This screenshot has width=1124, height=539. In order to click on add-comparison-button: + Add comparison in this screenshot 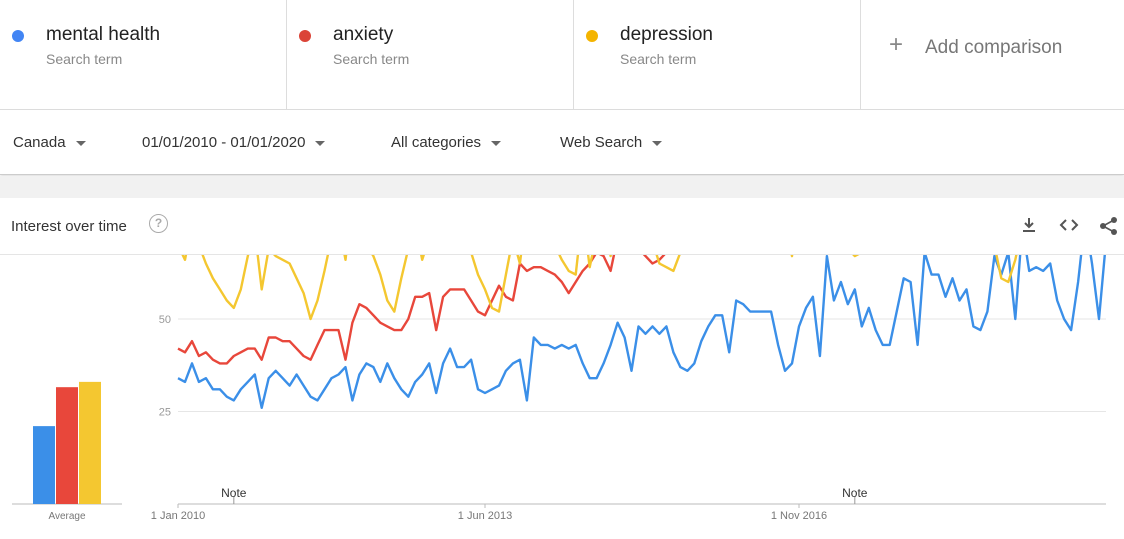, I will do `click(992, 54)`.